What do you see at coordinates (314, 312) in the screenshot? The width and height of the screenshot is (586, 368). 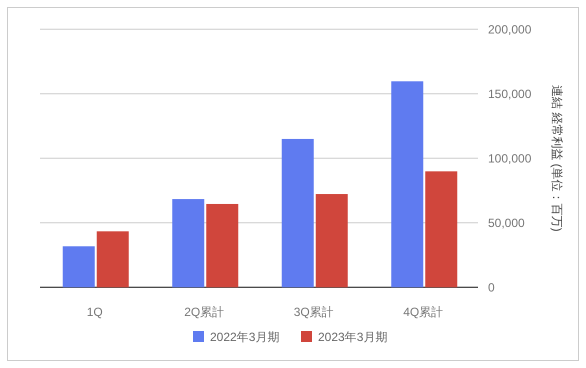 I see `x-tick-label: 3Q累計` at bounding box center [314, 312].